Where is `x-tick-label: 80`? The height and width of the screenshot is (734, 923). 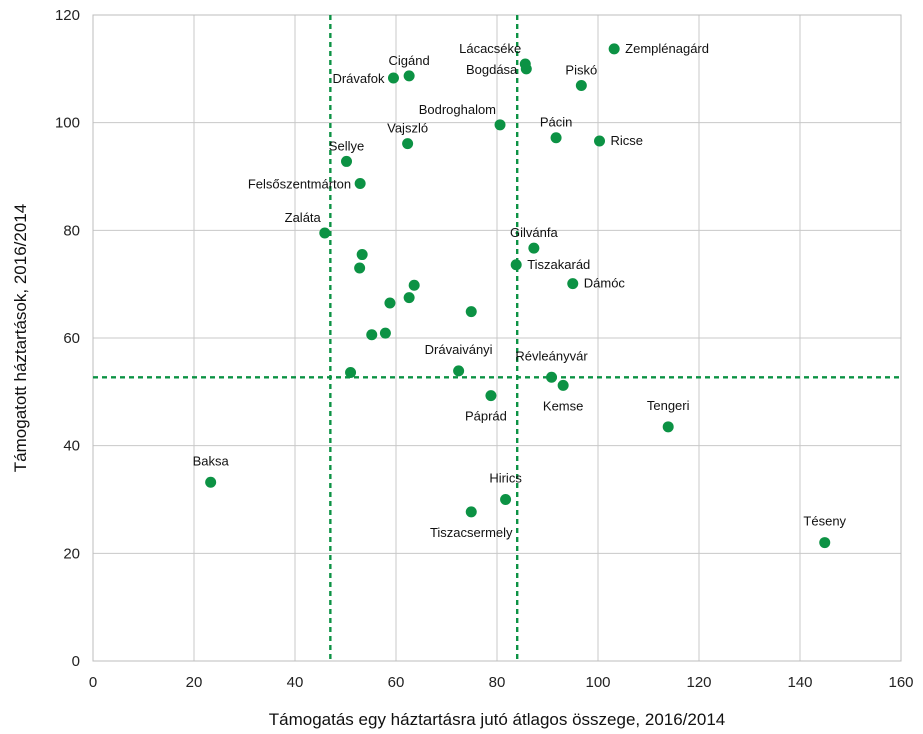 x-tick-label: 80 is located at coordinates (497, 682).